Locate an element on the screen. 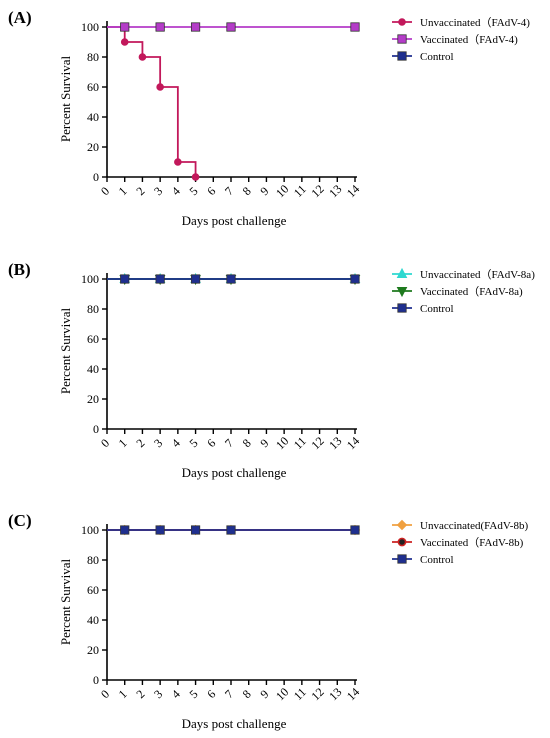 The image size is (550, 738). x-tick-label: 5 is located at coordinates (194, 443).